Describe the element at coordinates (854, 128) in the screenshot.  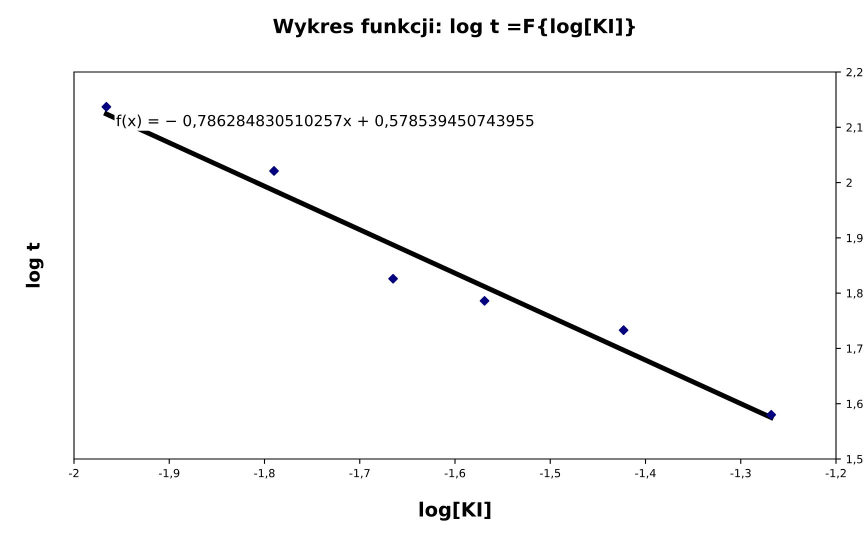
I see `y-tick-label: 2,1` at that location.